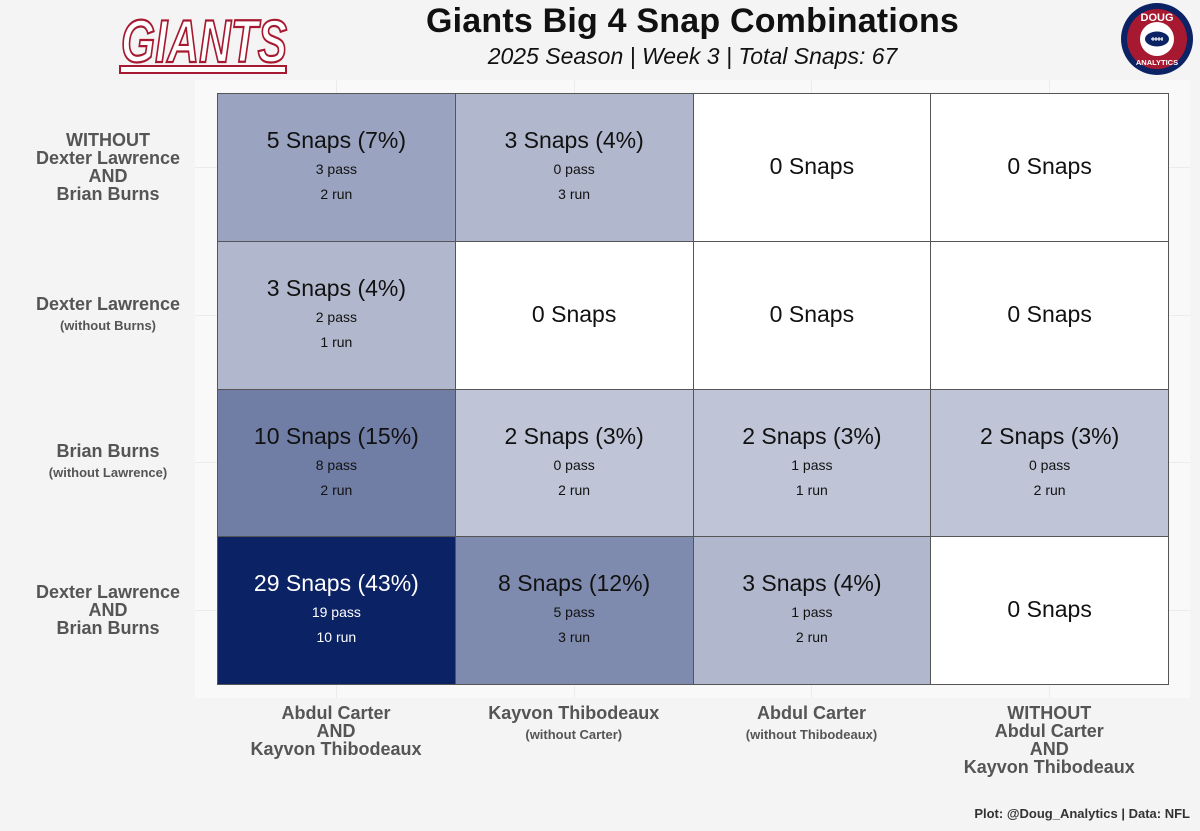 This screenshot has height=831, width=1200. I want to click on cell-pass-label: 5 pass, so click(574, 612).